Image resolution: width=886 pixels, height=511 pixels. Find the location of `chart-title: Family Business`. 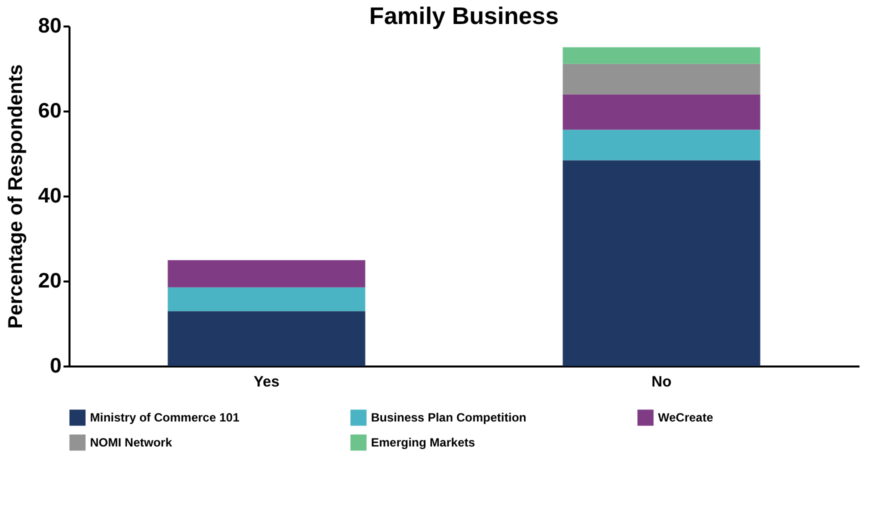

chart-title: Family Business is located at coordinates (464, 16).